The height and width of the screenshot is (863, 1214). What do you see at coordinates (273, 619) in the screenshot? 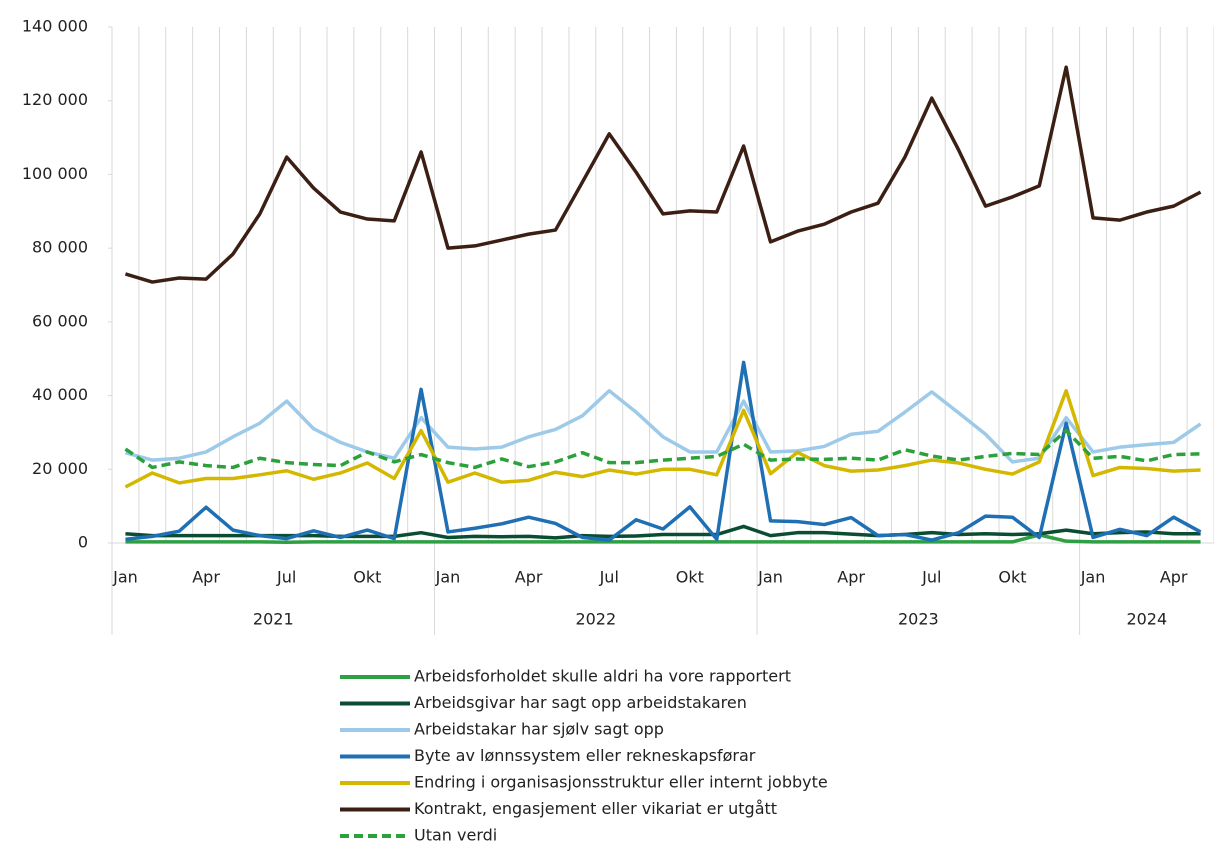
I see `year-label: 2021` at bounding box center [273, 619].